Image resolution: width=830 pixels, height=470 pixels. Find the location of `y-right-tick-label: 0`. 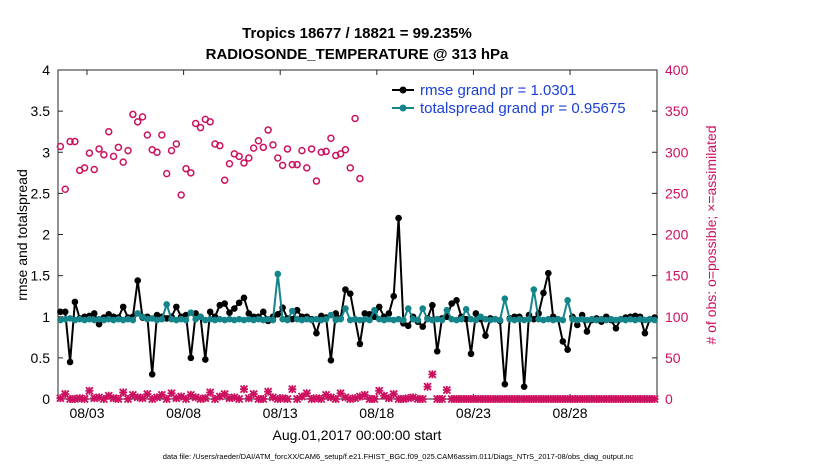

y-right-tick-label: 0 is located at coordinates (669, 399).